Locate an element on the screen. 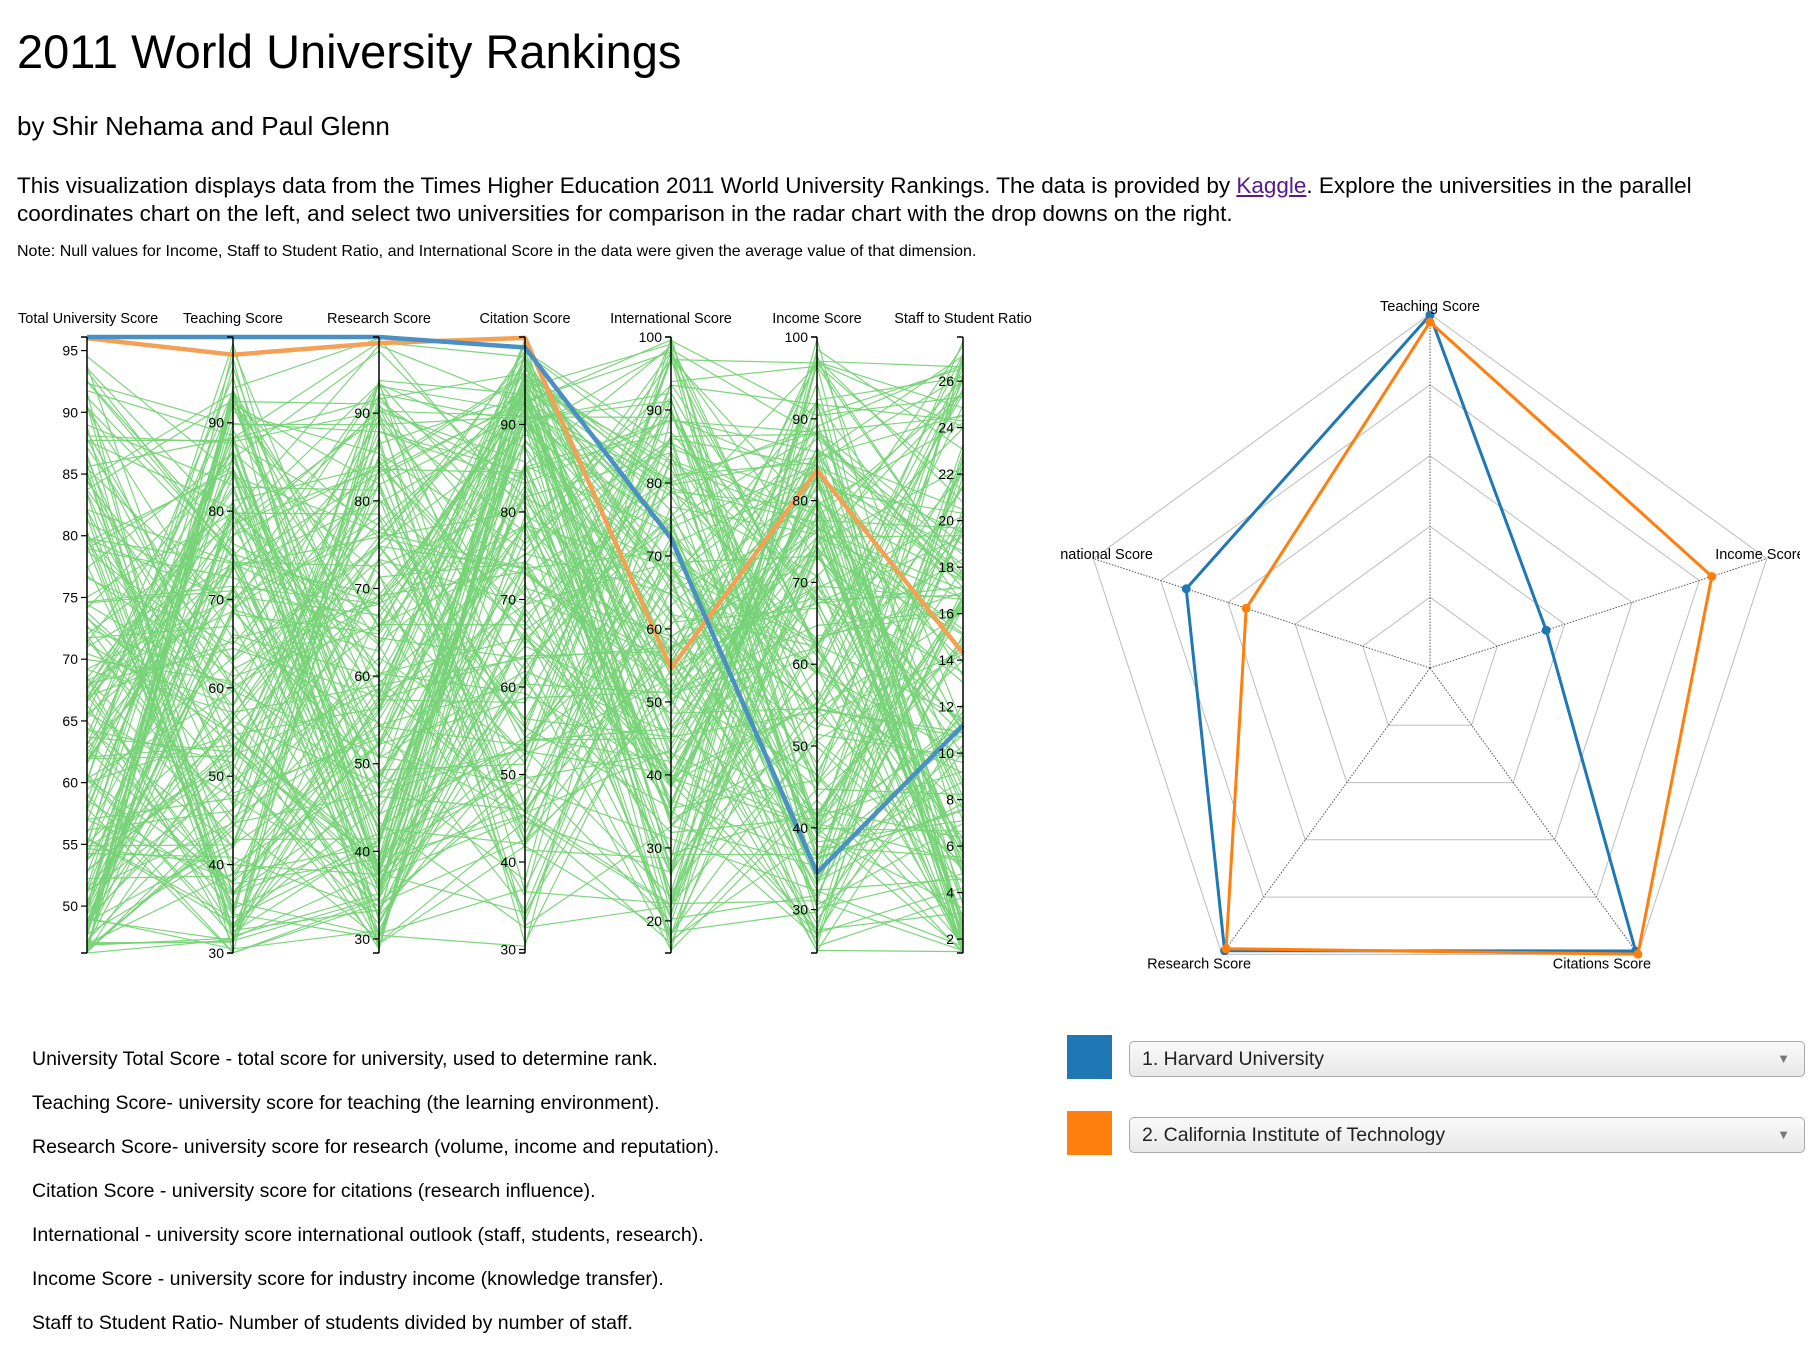  axis-title: Staff to Student Ratio is located at coordinates (963, 319).